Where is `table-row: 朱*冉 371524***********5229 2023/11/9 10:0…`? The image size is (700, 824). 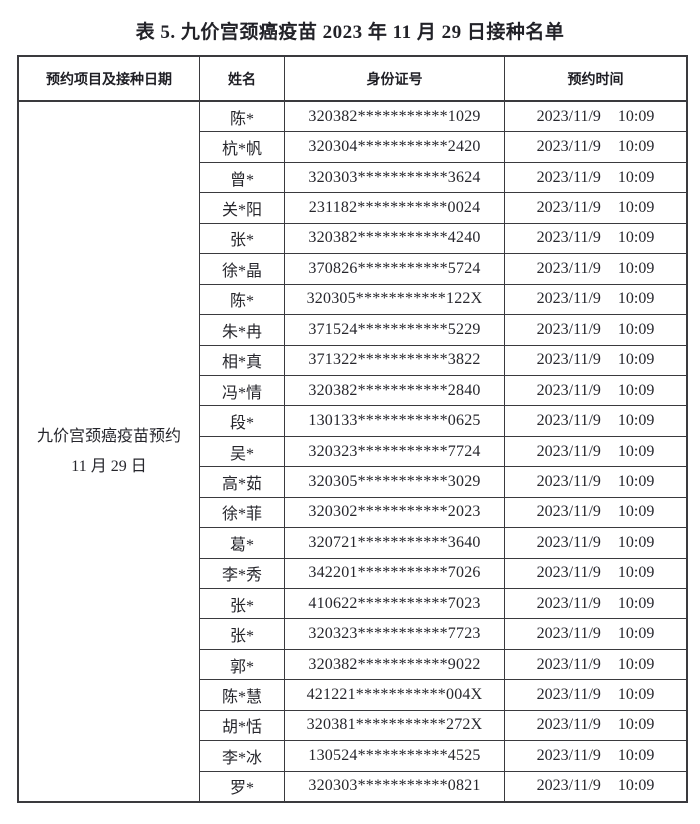
table-row: 朱*冉 371524***********5229 2023/11/9 10:0… is located at coordinates (443, 330).